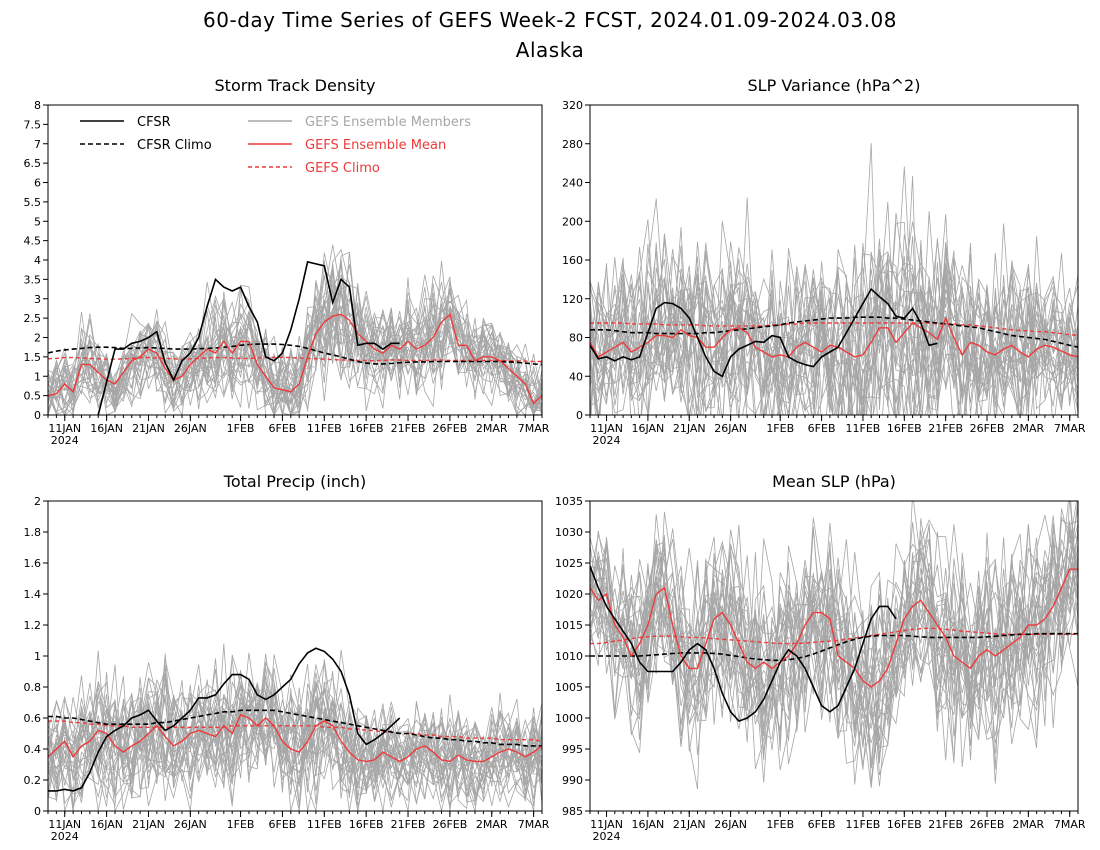  I want to click on y-tick-label: 0.5, so click(33, 396).